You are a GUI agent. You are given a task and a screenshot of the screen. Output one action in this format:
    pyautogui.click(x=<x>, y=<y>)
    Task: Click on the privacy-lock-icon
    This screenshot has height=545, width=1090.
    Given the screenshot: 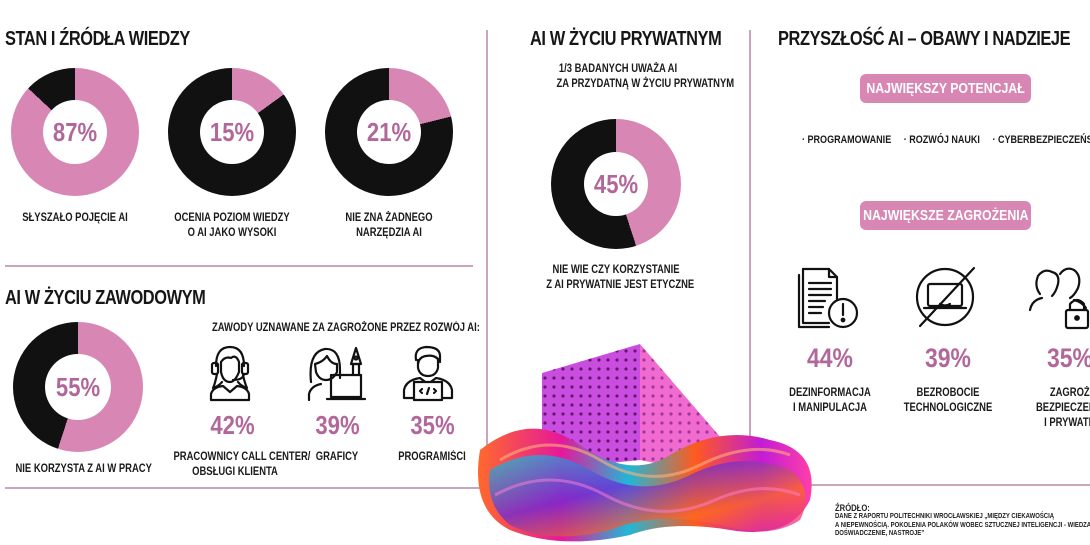 What is the action you would take?
    pyautogui.click(x=1058, y=298)
    